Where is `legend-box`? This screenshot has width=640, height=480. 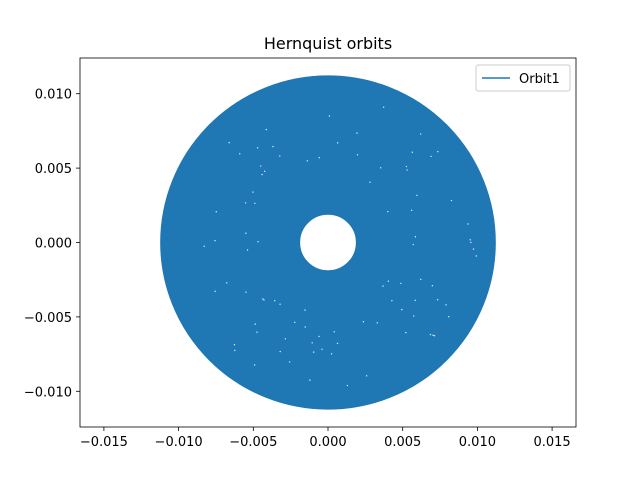 legend-box is located at coordinates (523, 78).